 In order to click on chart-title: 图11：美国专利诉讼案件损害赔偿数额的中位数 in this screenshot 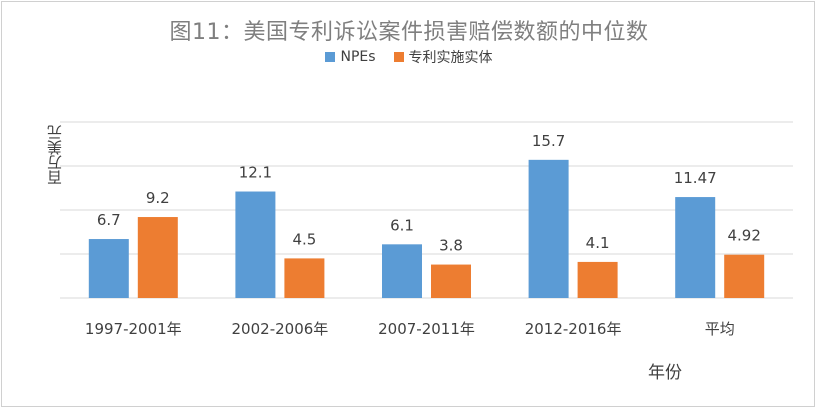, I will do `click(409, 32)`.